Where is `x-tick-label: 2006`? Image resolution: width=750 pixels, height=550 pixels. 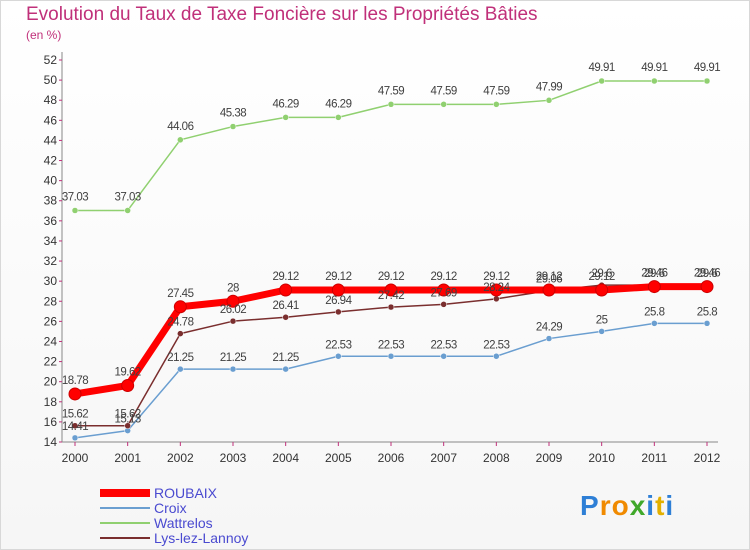 x-tick-label: 2006 is located at coordinates (391, 458).